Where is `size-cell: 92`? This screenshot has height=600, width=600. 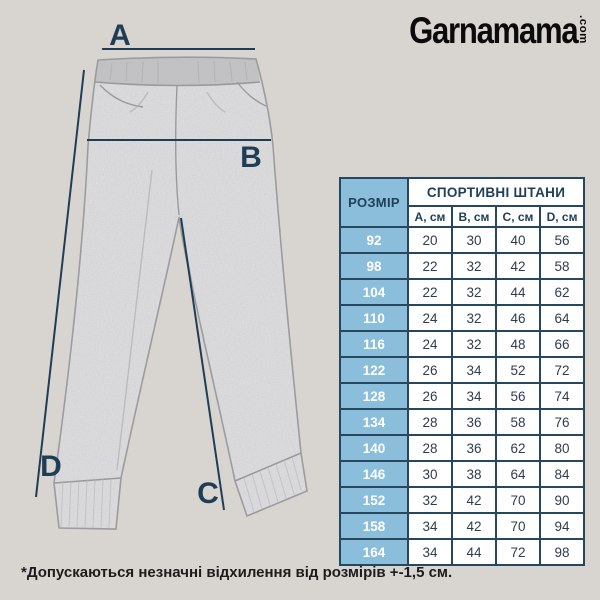
size-cell: 92 is located at coordinates (374, 240).